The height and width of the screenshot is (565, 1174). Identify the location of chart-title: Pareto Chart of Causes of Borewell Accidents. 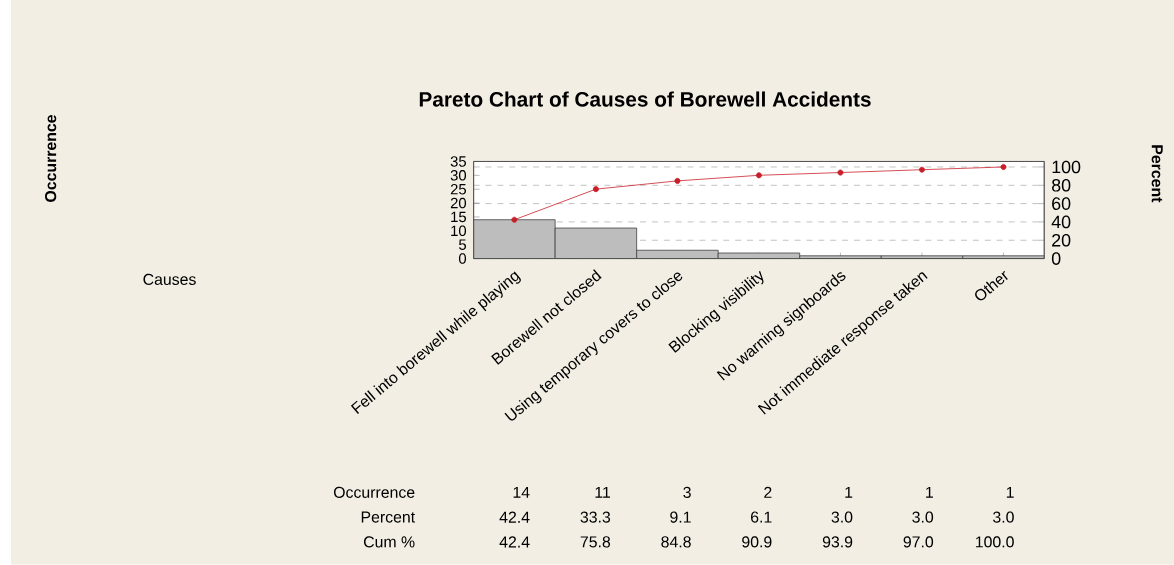
(645, 99).